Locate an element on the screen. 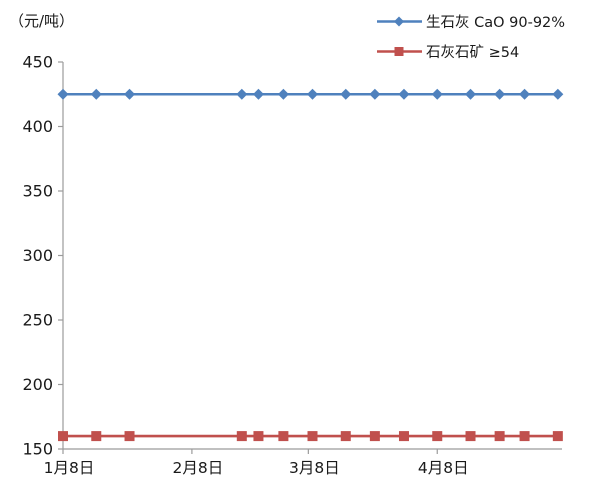  y-tick-label: 300 is located at coordinates (37, 255).